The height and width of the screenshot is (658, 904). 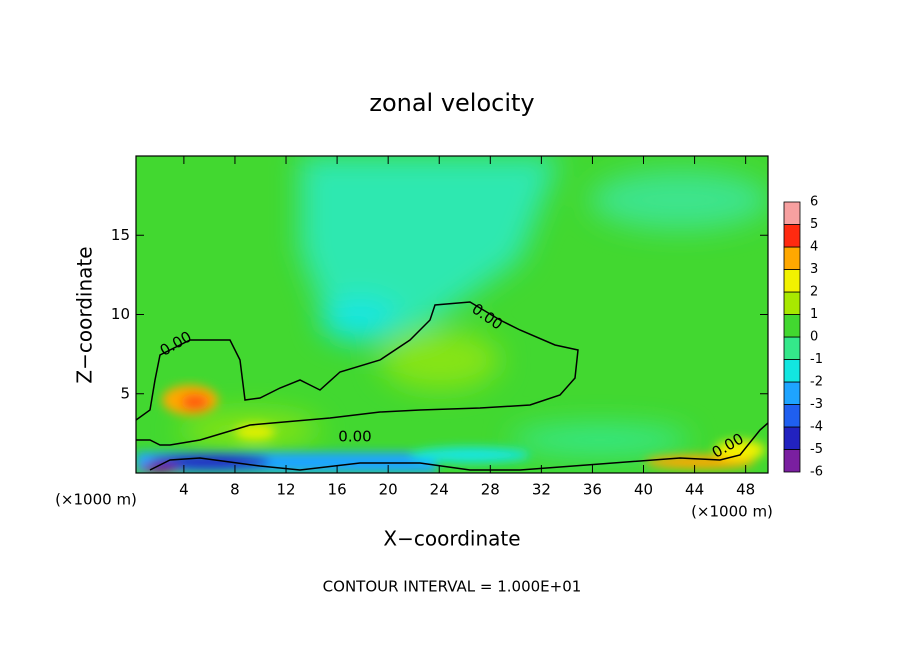 I want to click on x-unit-right: (×1000 m), so click(x=732, y=512).